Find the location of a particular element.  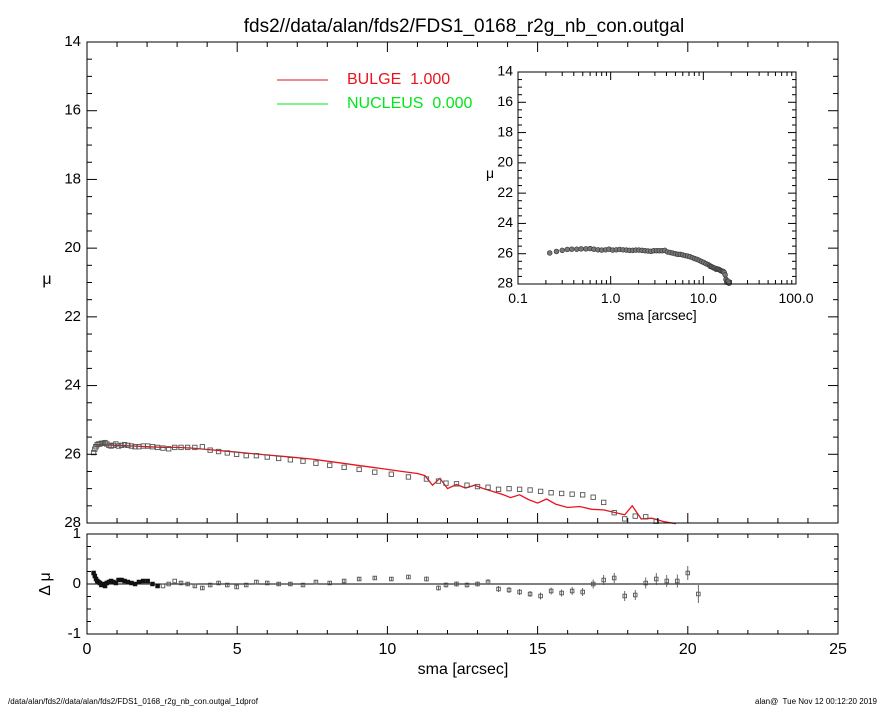

main-y-tick-label: 26 is located at coordinates (72, 453).